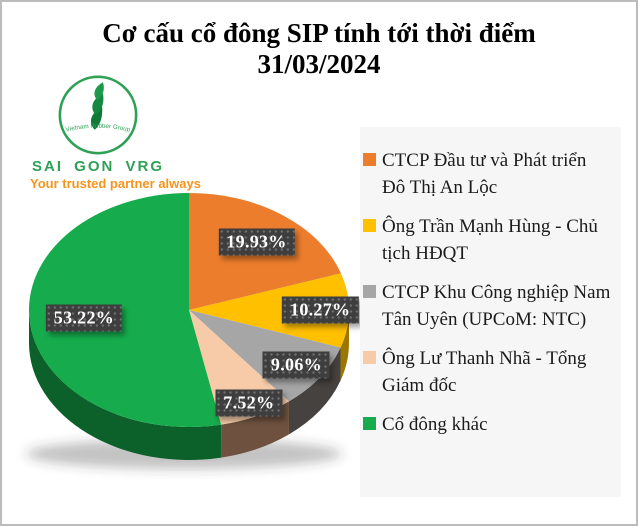  I want to click on chart-title-line1: Cơ cấu cổ đông SIP tính tới thời điểm, so click(319, 33).